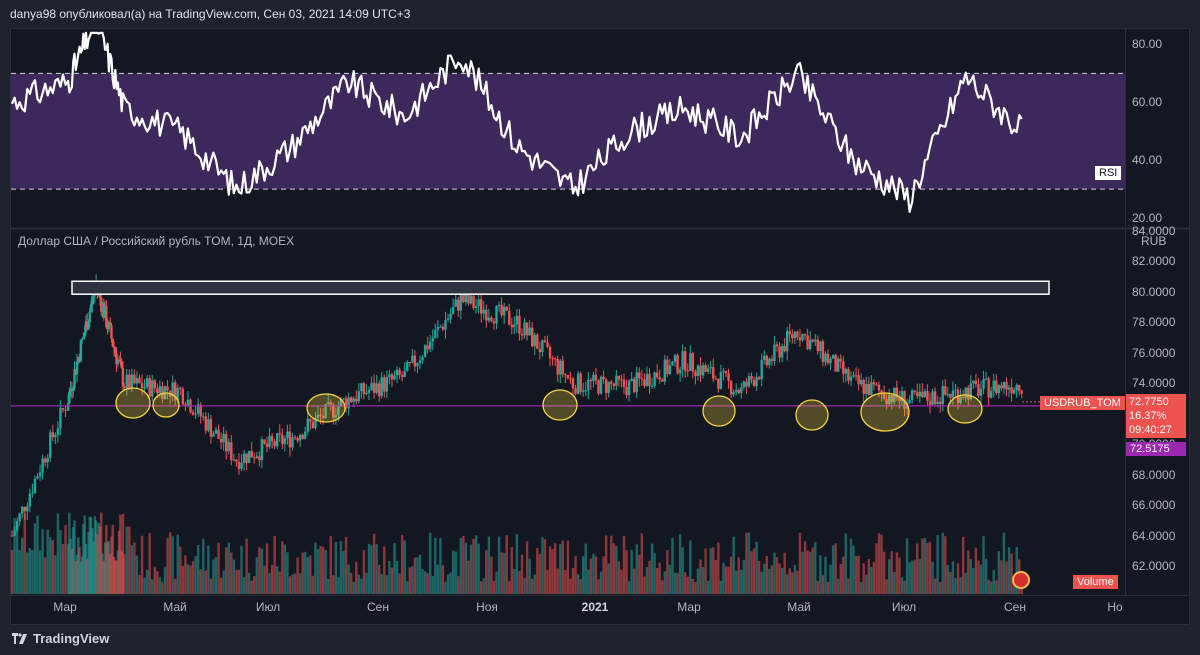 The width and height of the screenshot is (1200, 655). What do you see at coordinates (1154, 474) in the screenshot?
I see `price-tick-label: 68.0000` at bounding box center [1154, 474].